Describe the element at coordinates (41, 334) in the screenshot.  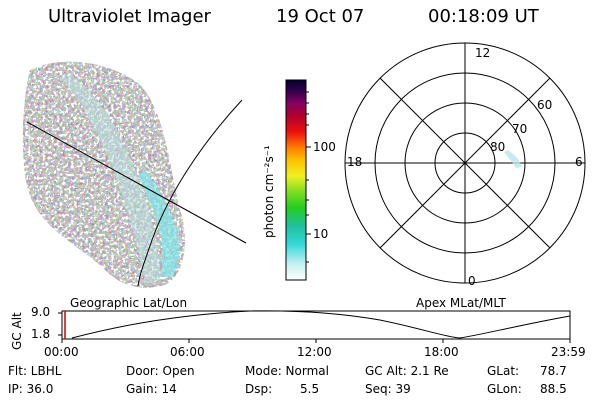
I see `timeline-ytick-1.8: 1.8` at that location.